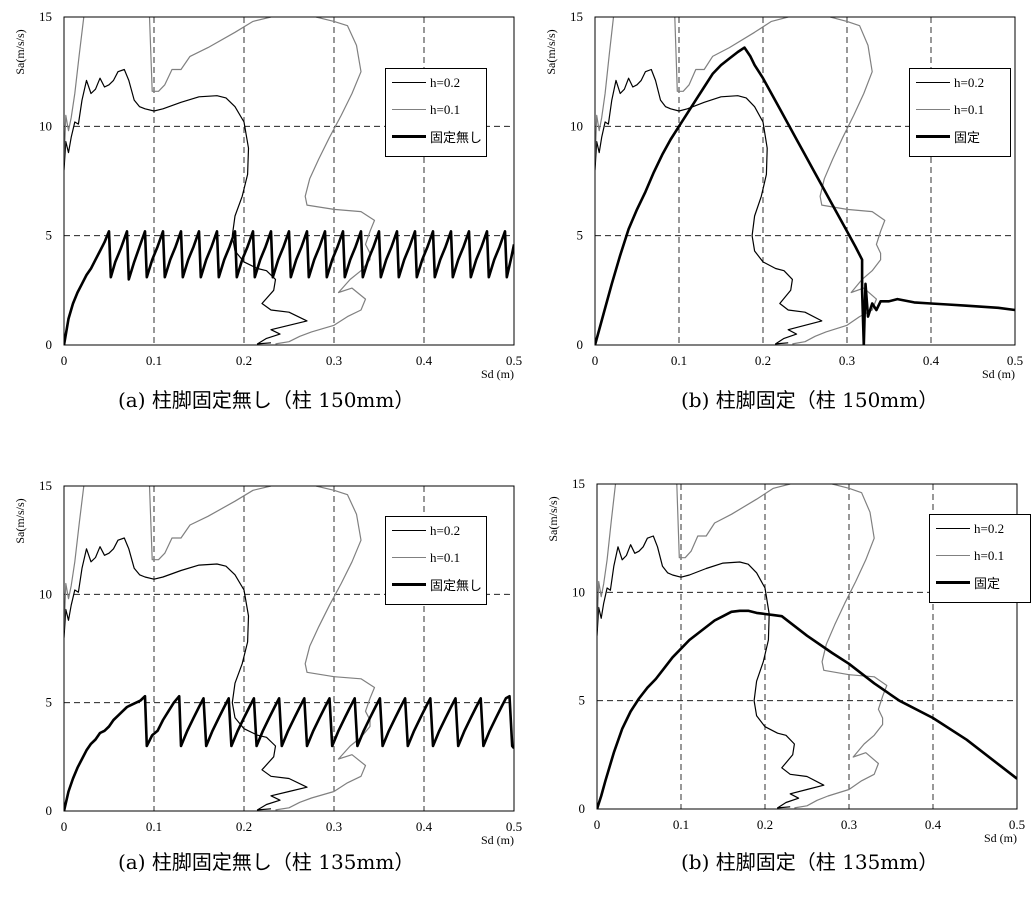 This screenshot has width=1034, height=912. Describe the element at coordinates (810, 400) in the screenshot. I see `figure-caption: (b) 柱脚固定（柱 150mm）` at that location.